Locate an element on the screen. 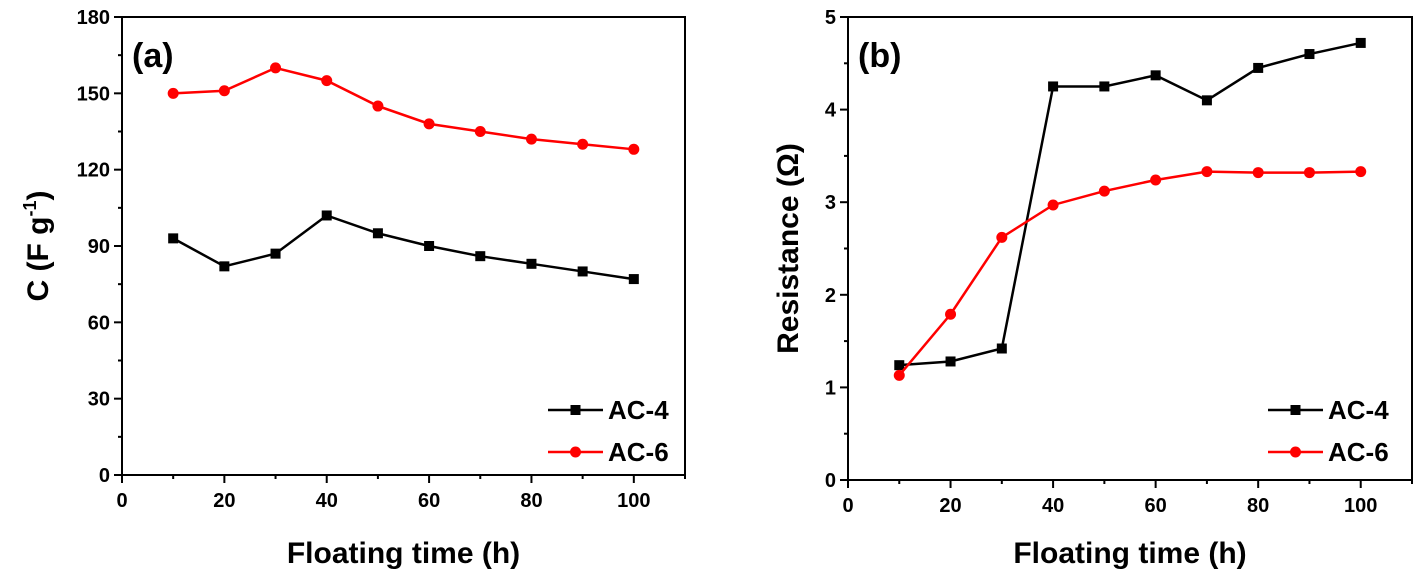 The width and height of the screenshot is (1418, 580). y-axis-title: C (F g-1) is located at coordinates (37, 246).